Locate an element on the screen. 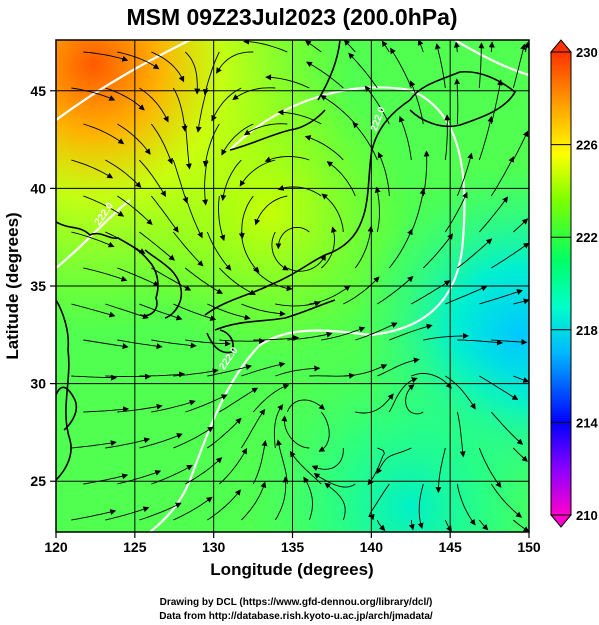 The width and height of the screenshot is (599, 625). x-tick-label: 135 is located at coordinates (293, 547).